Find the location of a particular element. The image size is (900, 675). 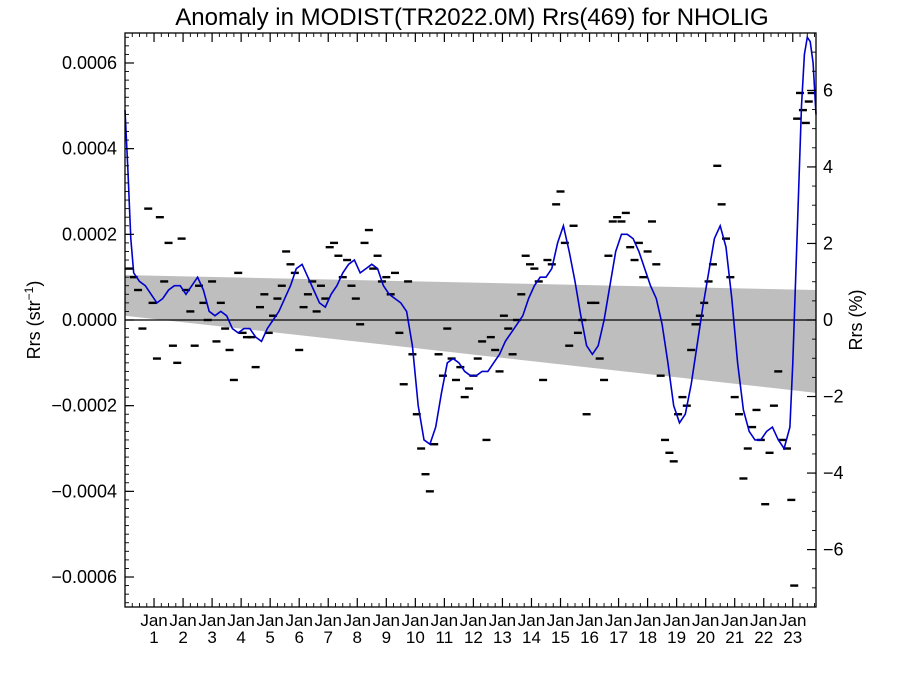

y-right-tick-label: 4 is located at coordinates (828, 167).